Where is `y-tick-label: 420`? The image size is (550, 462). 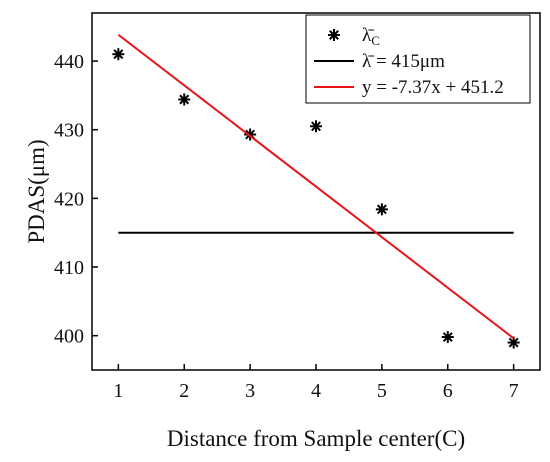 y-tick-label: 420 is located at coordinates (69, 199).